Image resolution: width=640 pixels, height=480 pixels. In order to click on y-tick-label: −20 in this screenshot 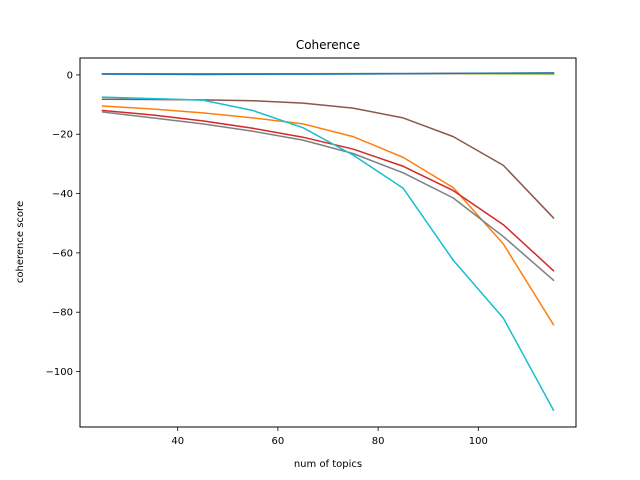, I will do `click(62, 135)`.